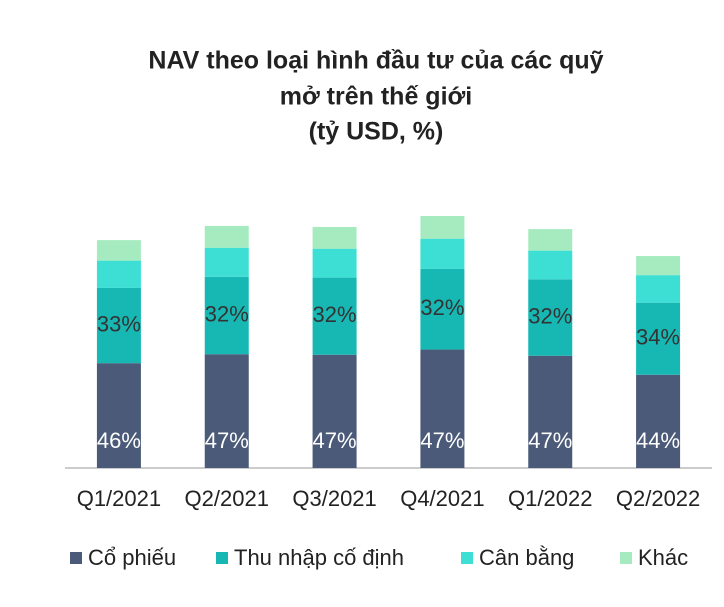 The width and height of the screenshot is (724, 607). What do you see at coordinates (375, 61) in the screenshot?
I see `chart-title: NAV theo loại hình đầu tư của các quỹ` at bounding box center [375, 61].